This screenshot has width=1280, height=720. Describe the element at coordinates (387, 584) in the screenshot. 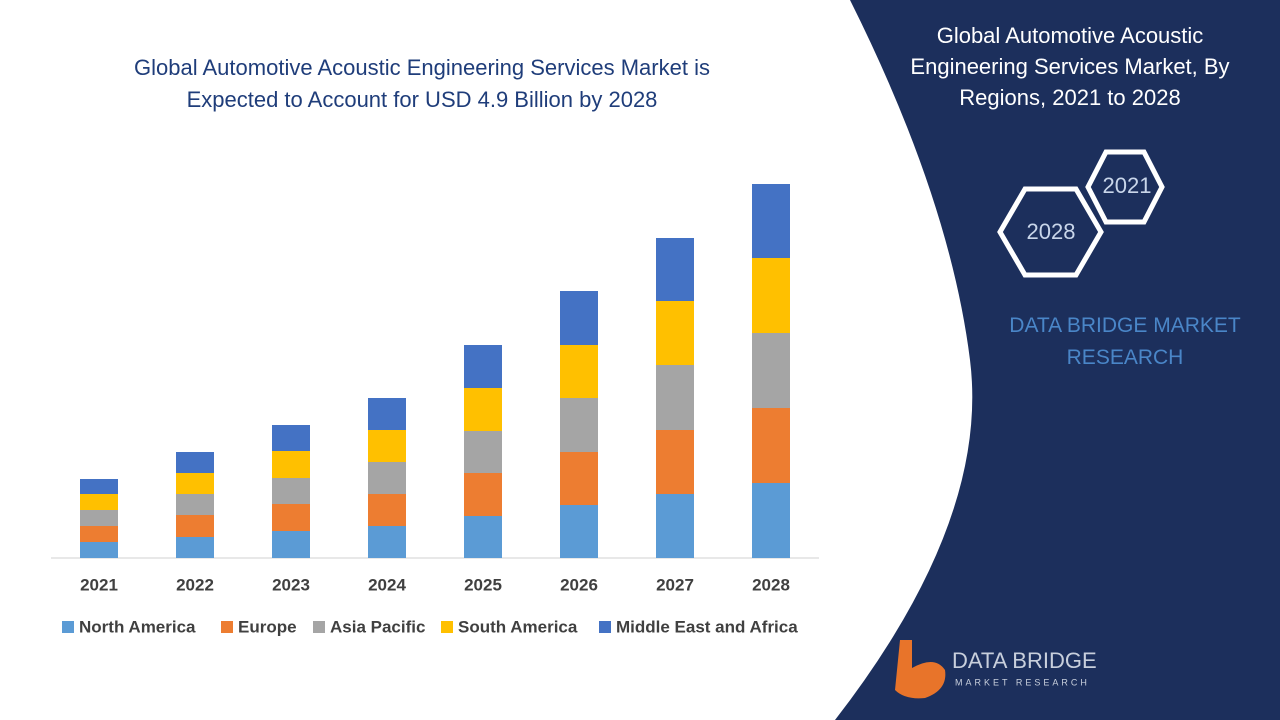

I see `x-tick-label: 2024` at that location.